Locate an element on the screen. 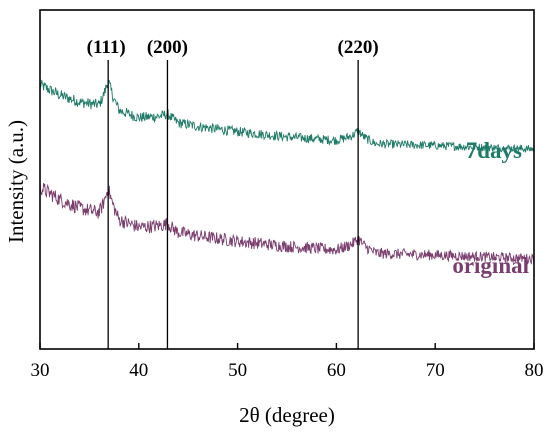 The width and height of the screenshot is (550, 437). x-tick-label: 80 is located at coordinates (534, 370).